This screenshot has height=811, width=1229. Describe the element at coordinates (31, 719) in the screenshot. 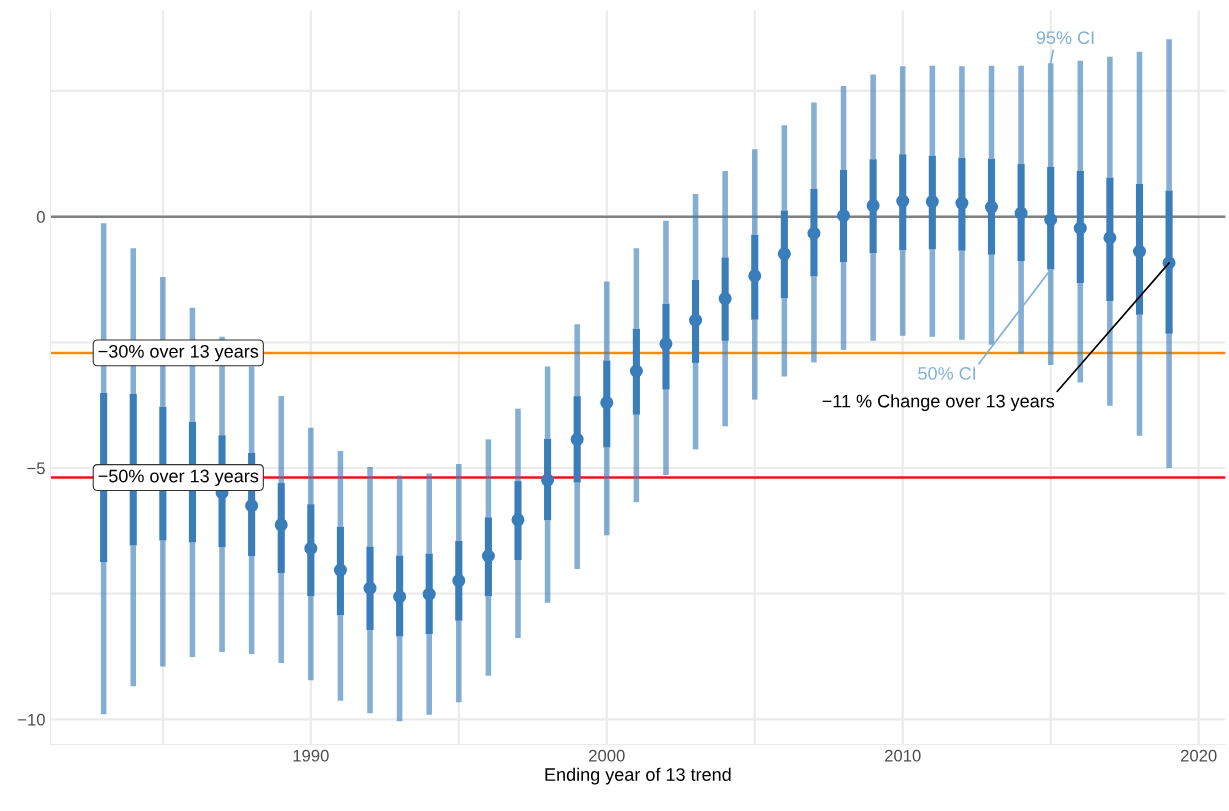

I see `y-tick-label: −10` at that location.